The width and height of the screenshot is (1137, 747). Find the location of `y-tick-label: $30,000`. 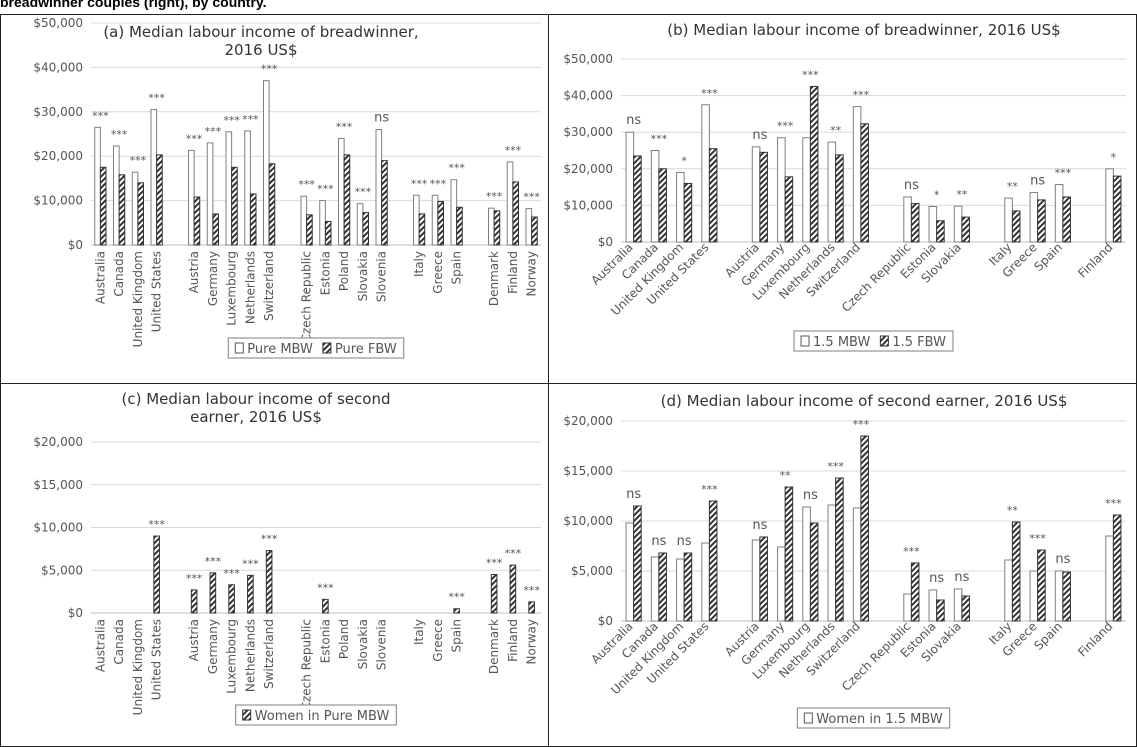

y-tick-label: $30,000 is located at coordinates (58, 112).